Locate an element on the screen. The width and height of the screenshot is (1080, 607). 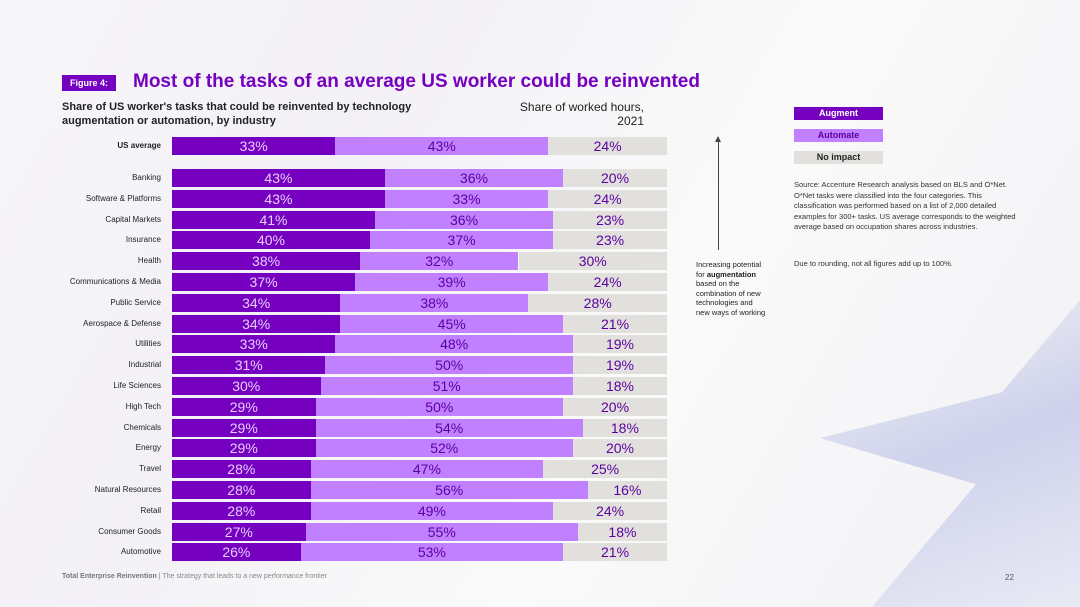
category-label: Communications & Media is located at coordinates (115, 281).